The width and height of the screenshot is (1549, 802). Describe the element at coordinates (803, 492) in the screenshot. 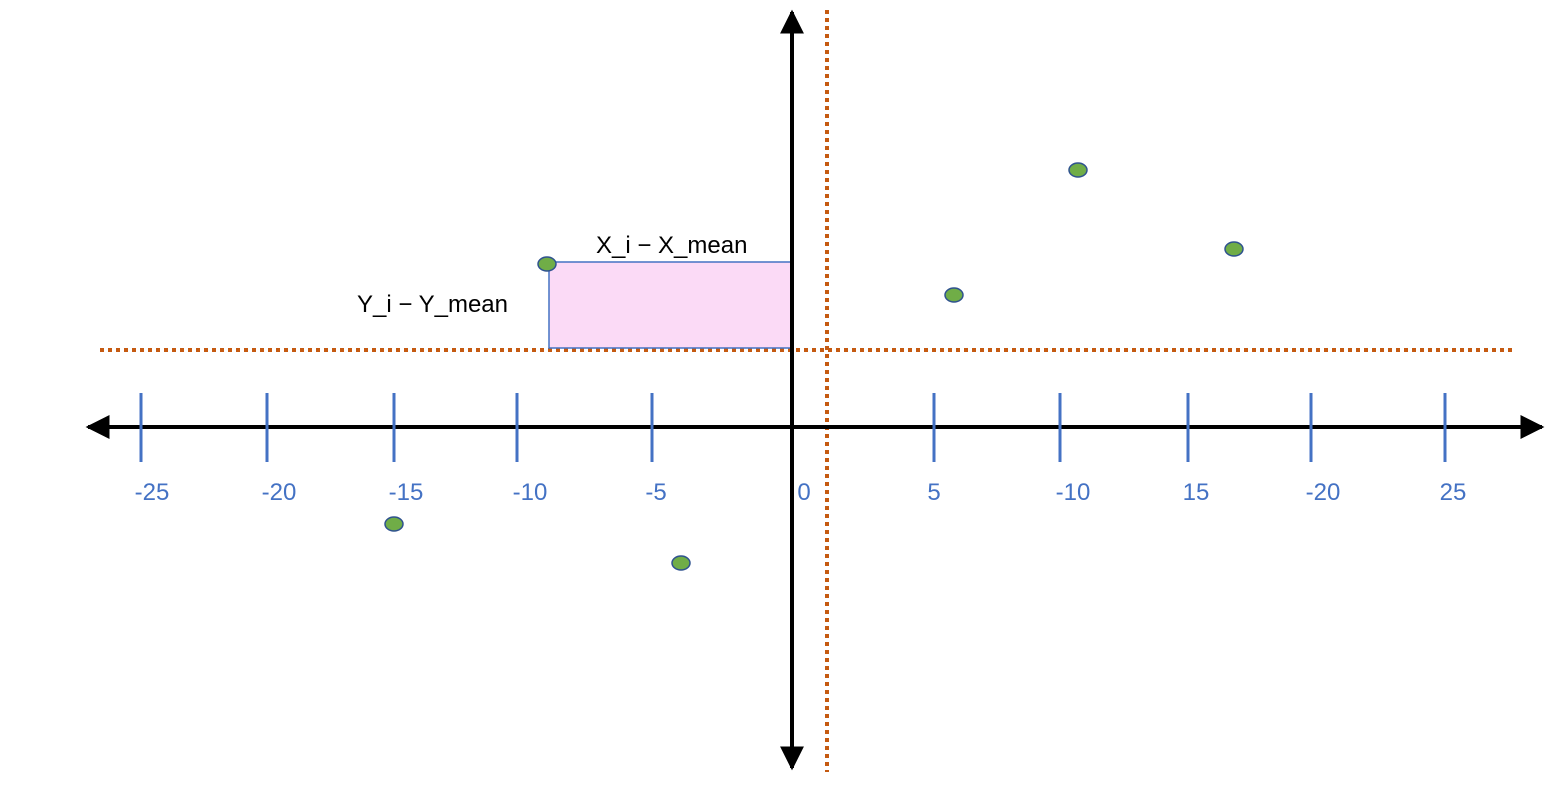

I see `tick-label: 0` at that location.